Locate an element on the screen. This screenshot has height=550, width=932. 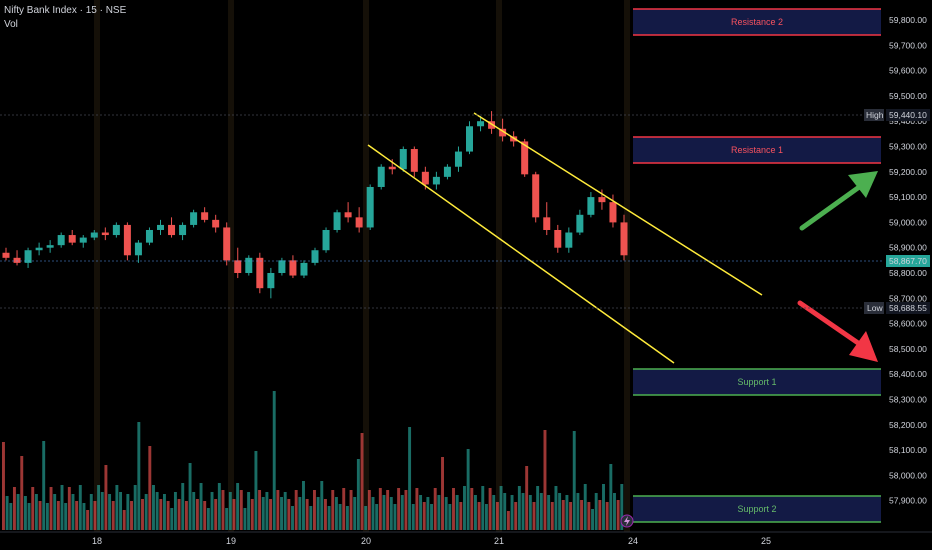
arrow-down-icon is located at coordinates (837, 331).